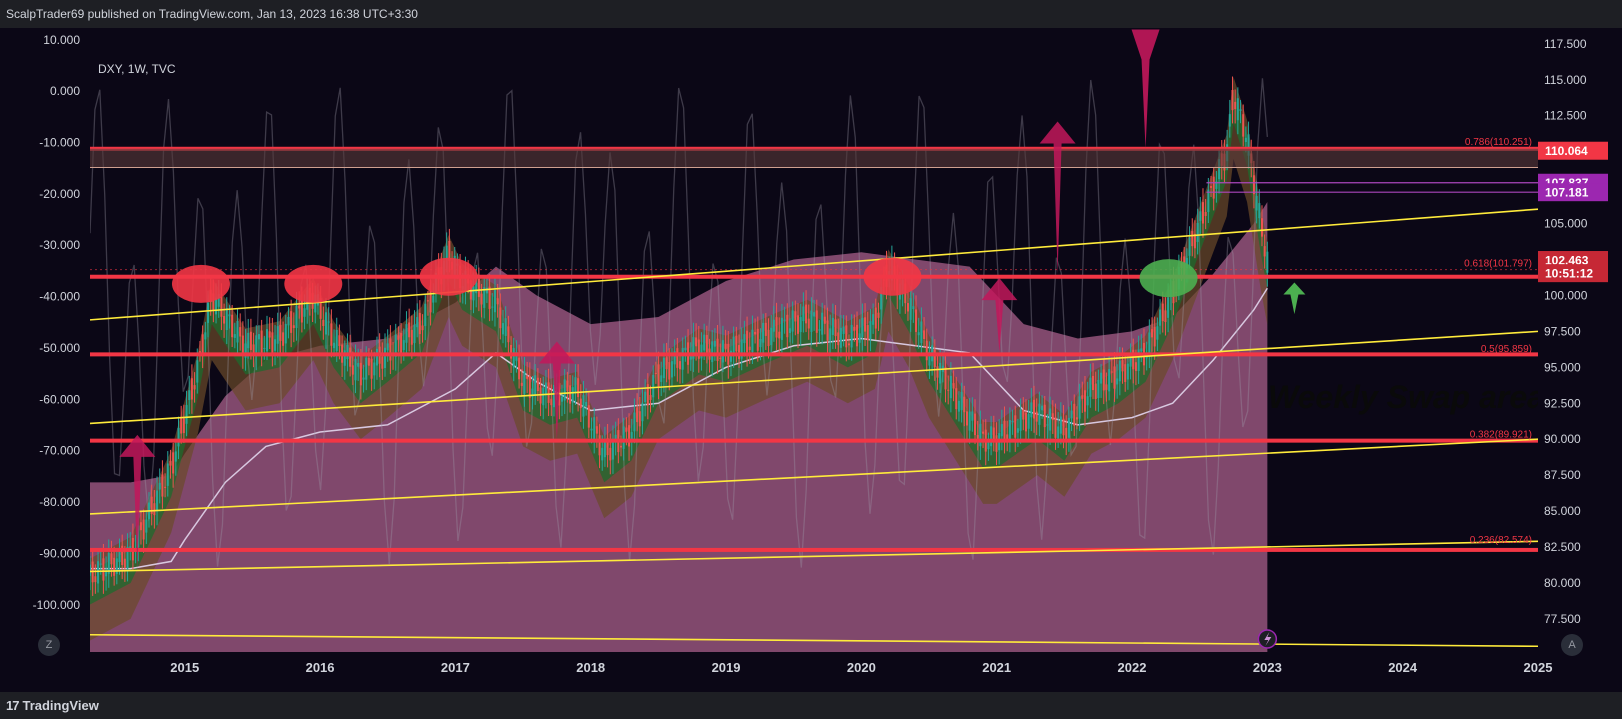  I want to click on right-axis-tick: 105.000, so click(1566, 224).